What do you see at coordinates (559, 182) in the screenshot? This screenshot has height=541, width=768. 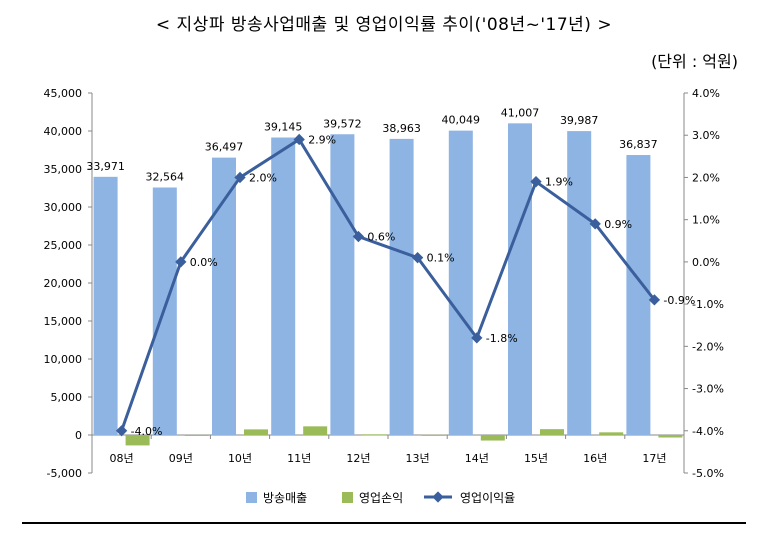 I see `profit-rate-data-label: 1.9%` at bounding box center [559, 182].